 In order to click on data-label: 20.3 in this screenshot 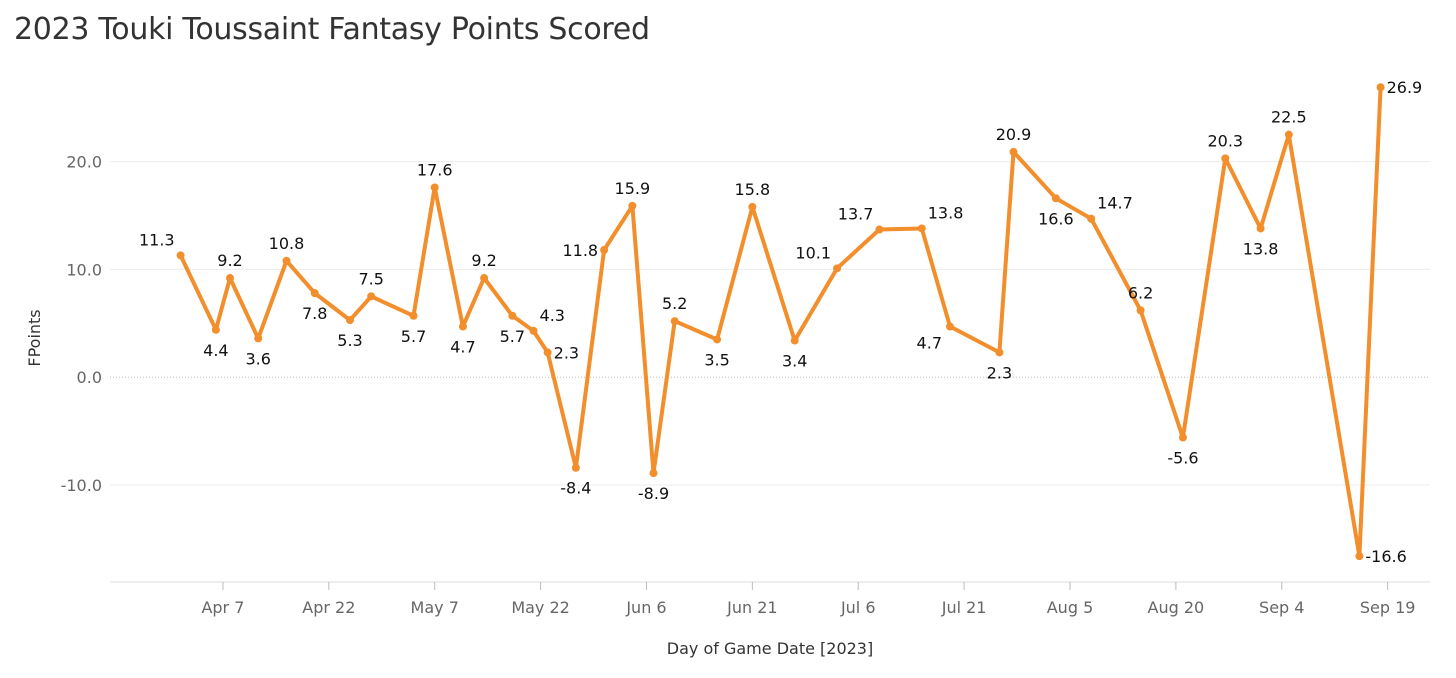, I will do `click(1225, 140)`.